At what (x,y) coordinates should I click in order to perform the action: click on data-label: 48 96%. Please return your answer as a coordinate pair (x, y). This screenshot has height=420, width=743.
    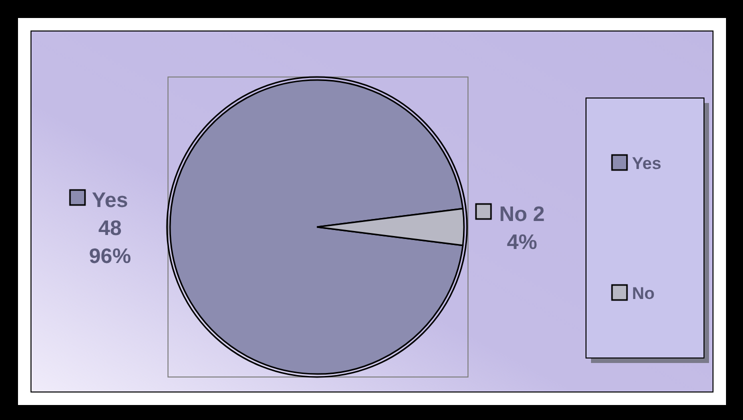
    Looking at the image, I should click on (110, 242).